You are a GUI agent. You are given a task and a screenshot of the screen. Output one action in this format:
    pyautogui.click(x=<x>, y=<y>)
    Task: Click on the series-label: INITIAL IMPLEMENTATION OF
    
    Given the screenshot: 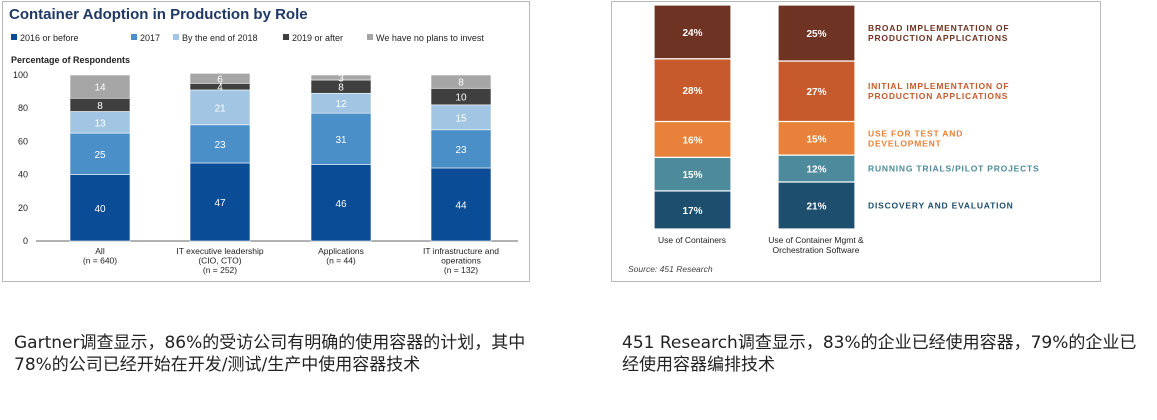 What is the action you would take?
    pyautogui.click(x=938, y=86)
    